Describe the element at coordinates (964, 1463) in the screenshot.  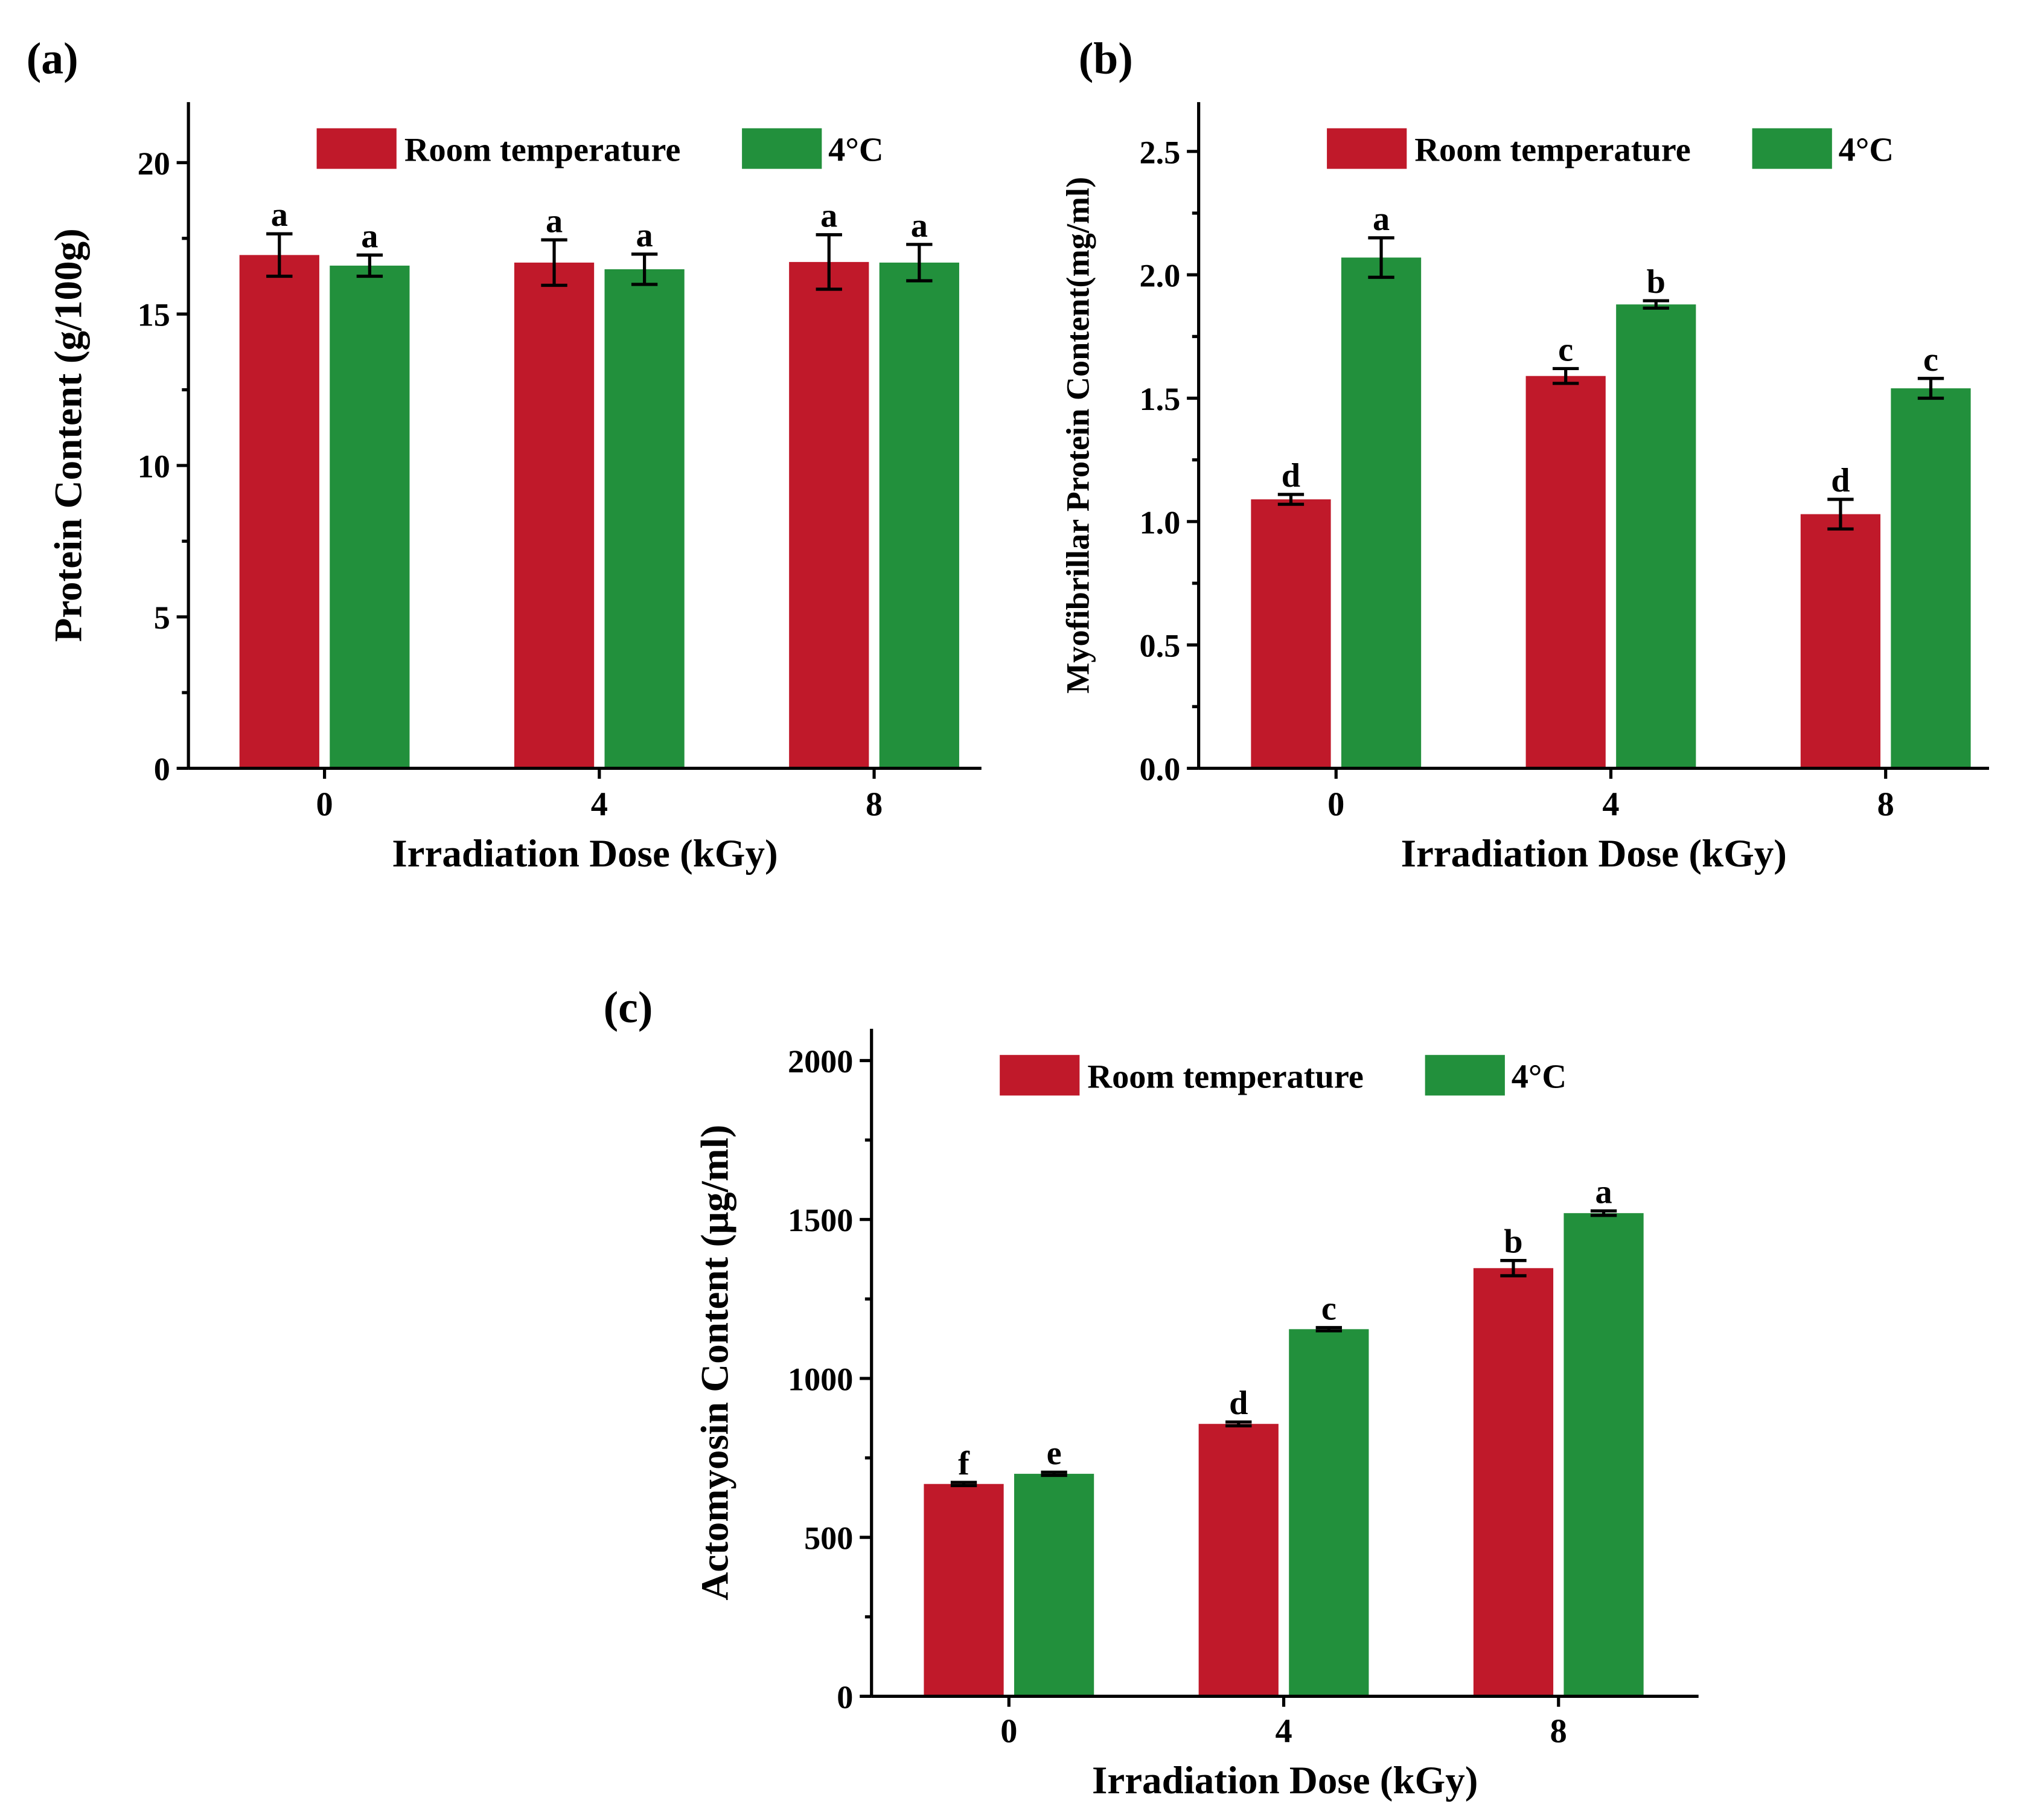
I see `significance-letter: f` at that location.